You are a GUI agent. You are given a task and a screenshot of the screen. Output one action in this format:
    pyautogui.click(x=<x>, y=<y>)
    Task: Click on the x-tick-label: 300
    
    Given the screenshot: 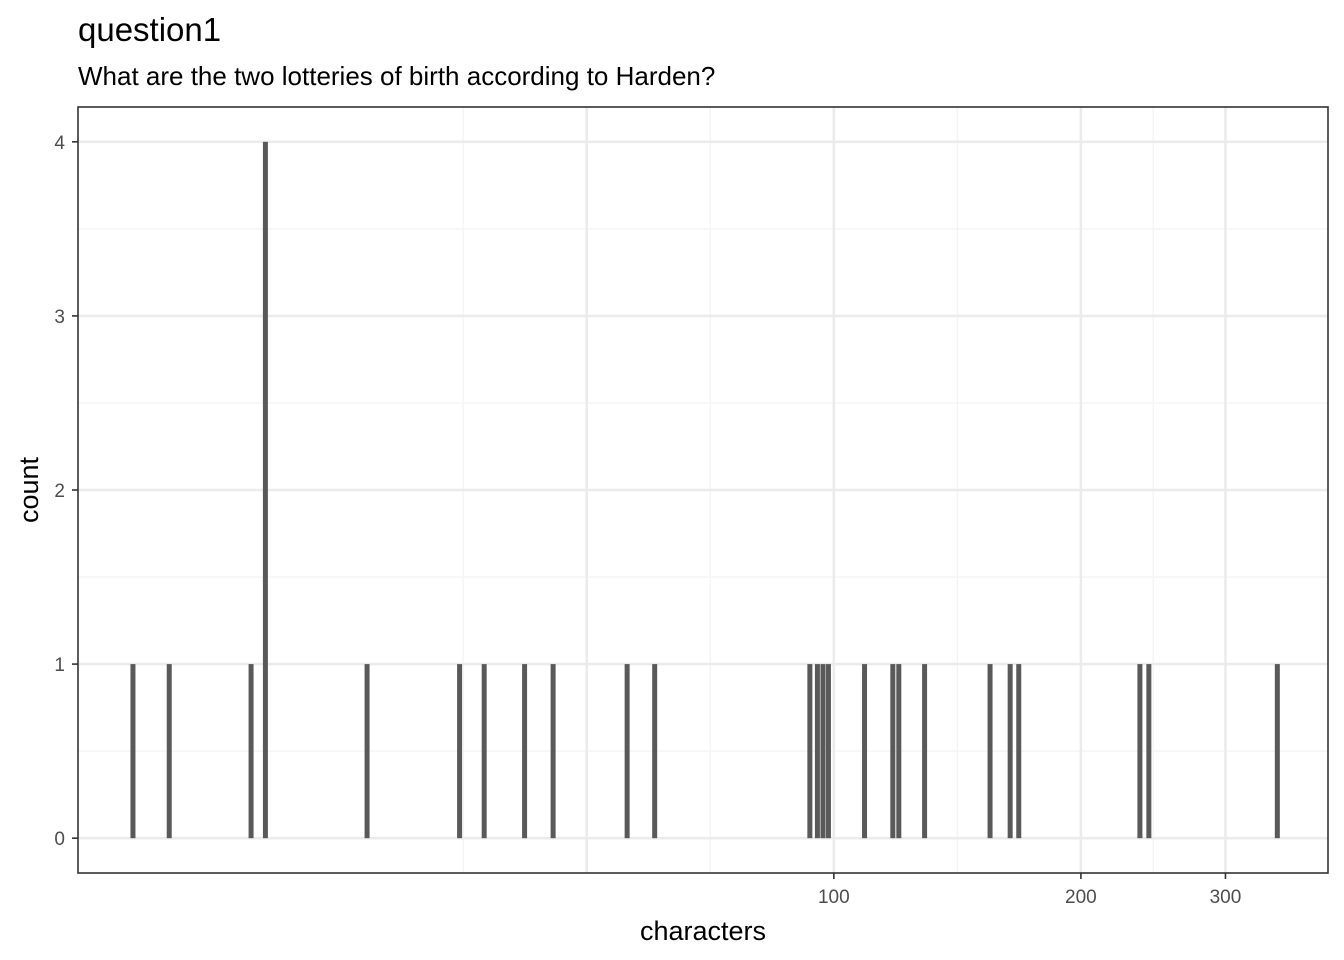 What is the action you would take?
    pyautogui.click(x=1226, y=897)
    